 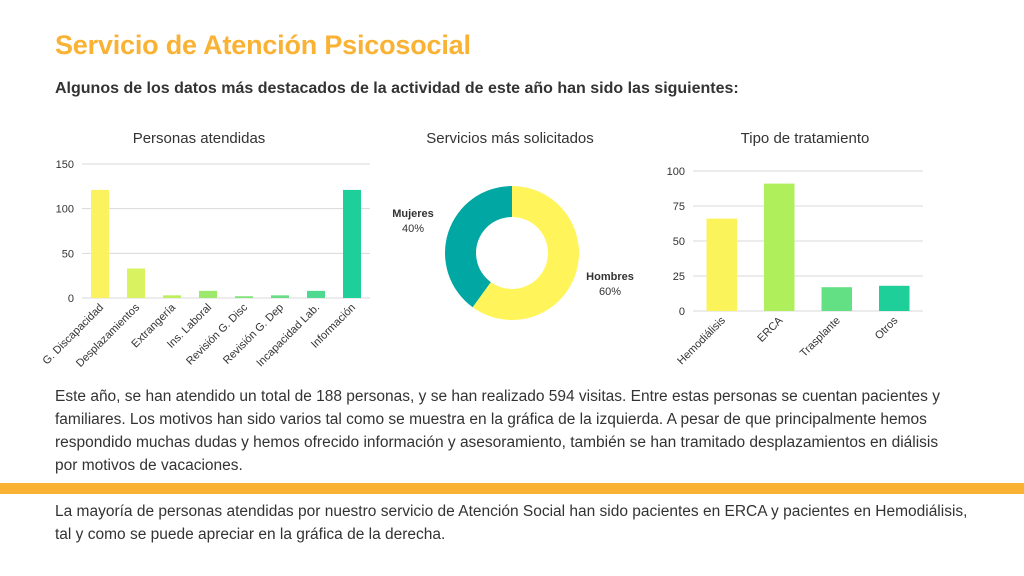 What do you see at coordinates (74, 335) in the screenshot?
I see `x-tick-label: G. Discapacidad` at bounding box center [74, 335].